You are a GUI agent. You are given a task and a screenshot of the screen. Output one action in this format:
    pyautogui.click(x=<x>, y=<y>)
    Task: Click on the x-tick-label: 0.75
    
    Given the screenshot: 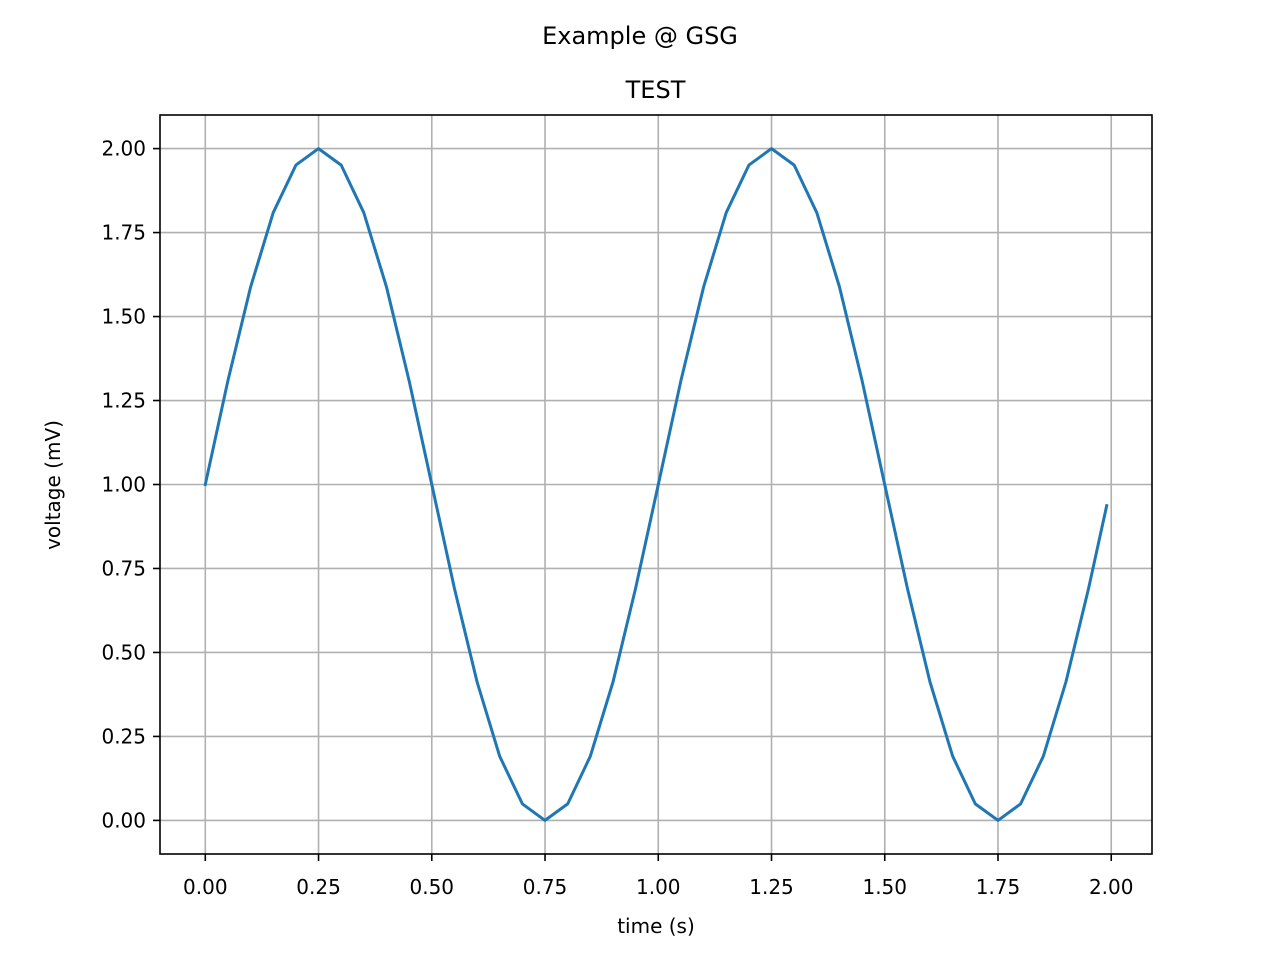 What is the action you would take?
    pyautogui.click(x=545, y=887)
    